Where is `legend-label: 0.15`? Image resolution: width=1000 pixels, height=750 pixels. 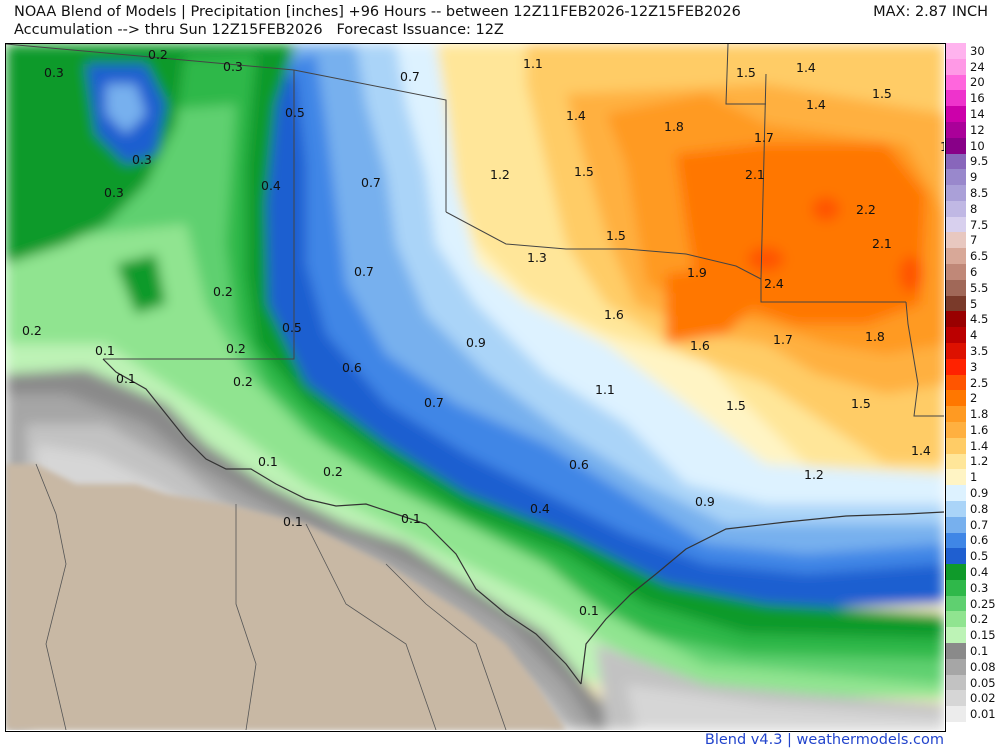
legend-label: 0.15 is located at coordinates (983, 635).